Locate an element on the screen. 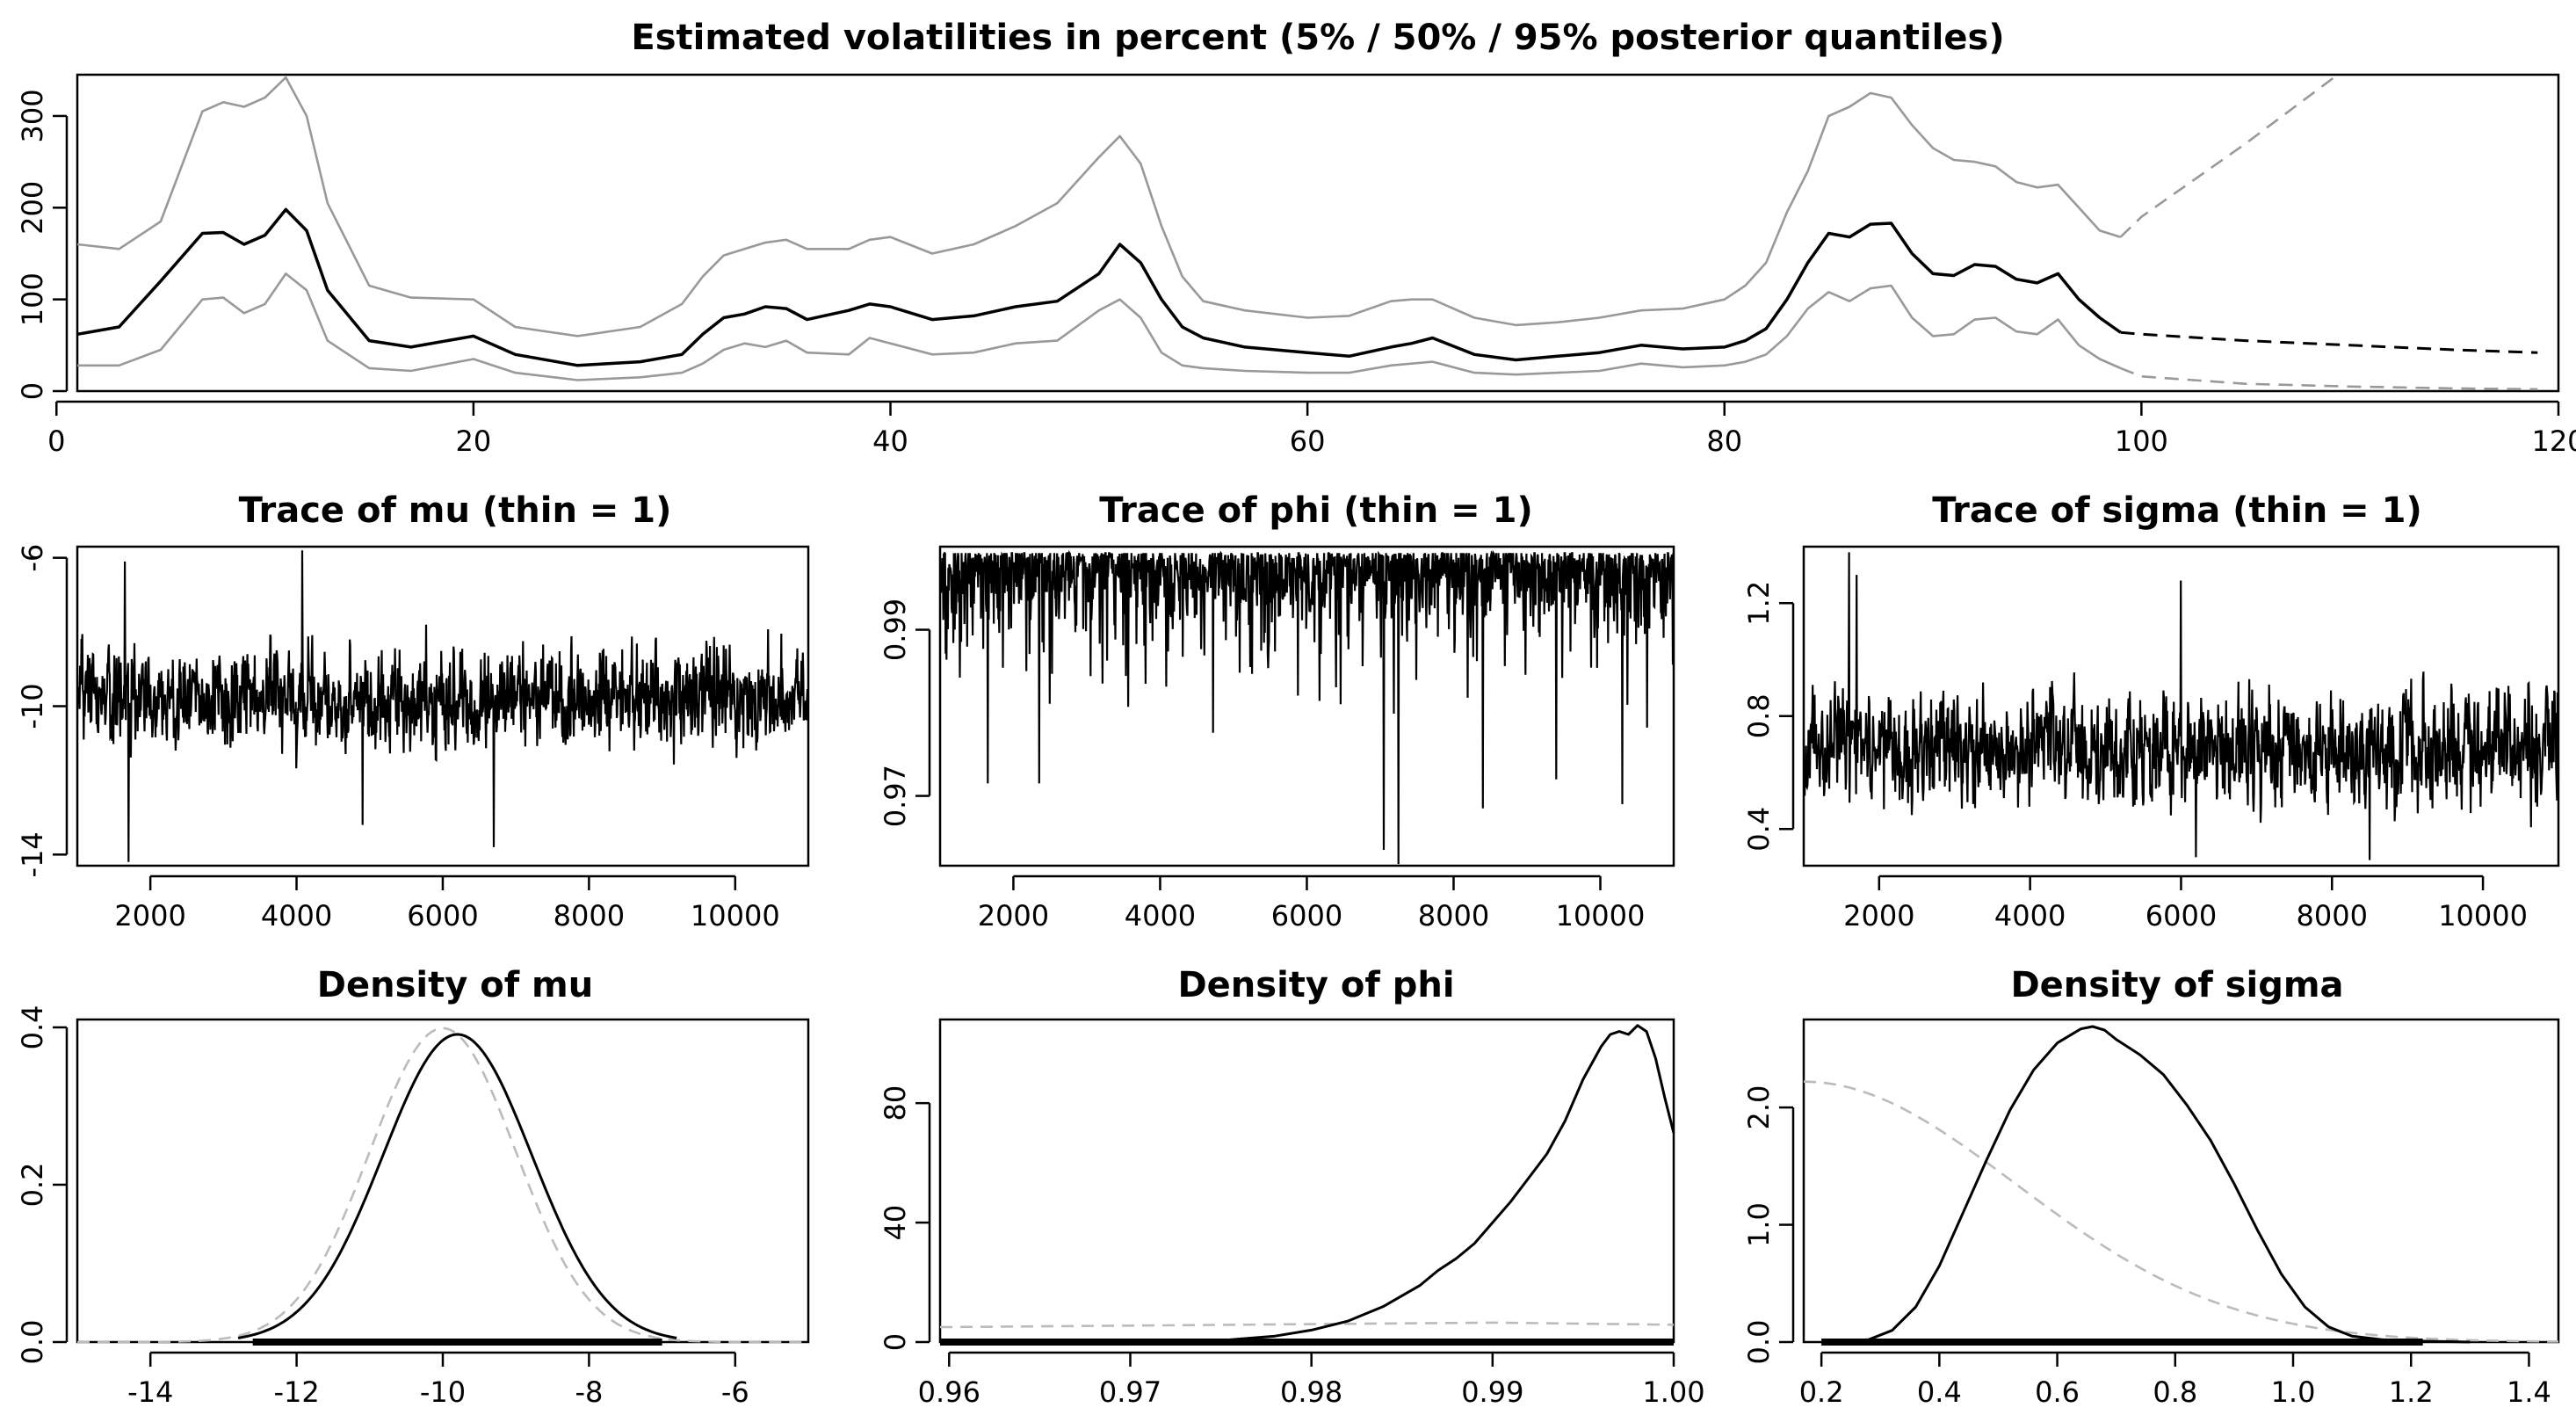 This screenshot has height=1415, width=2576. x-tick-label: 0.98 is located at coordinates (1311, 1392).